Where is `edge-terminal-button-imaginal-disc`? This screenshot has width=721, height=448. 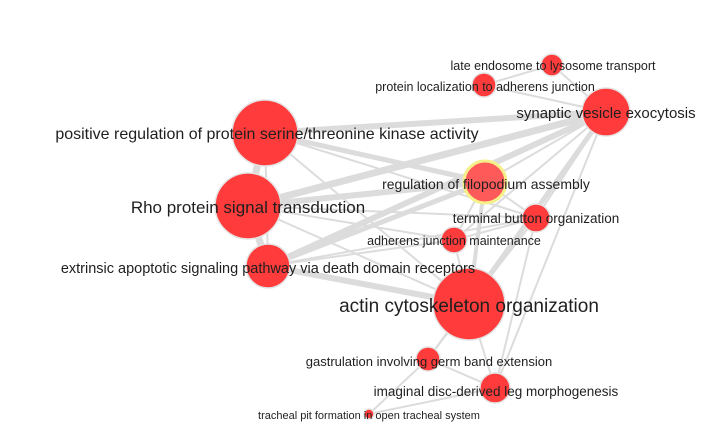 edge-terminal-button-imaginal-disc is located at coordinates (515, 303).